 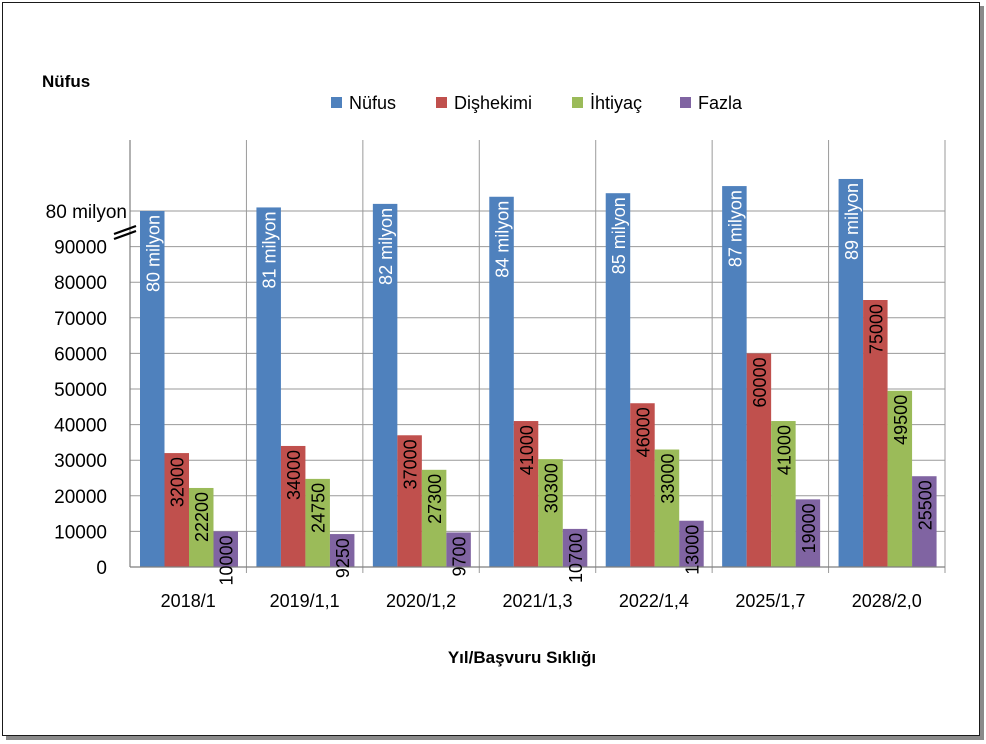 I want to click on y-tick-label: 10000, so click(x=80, y=532).